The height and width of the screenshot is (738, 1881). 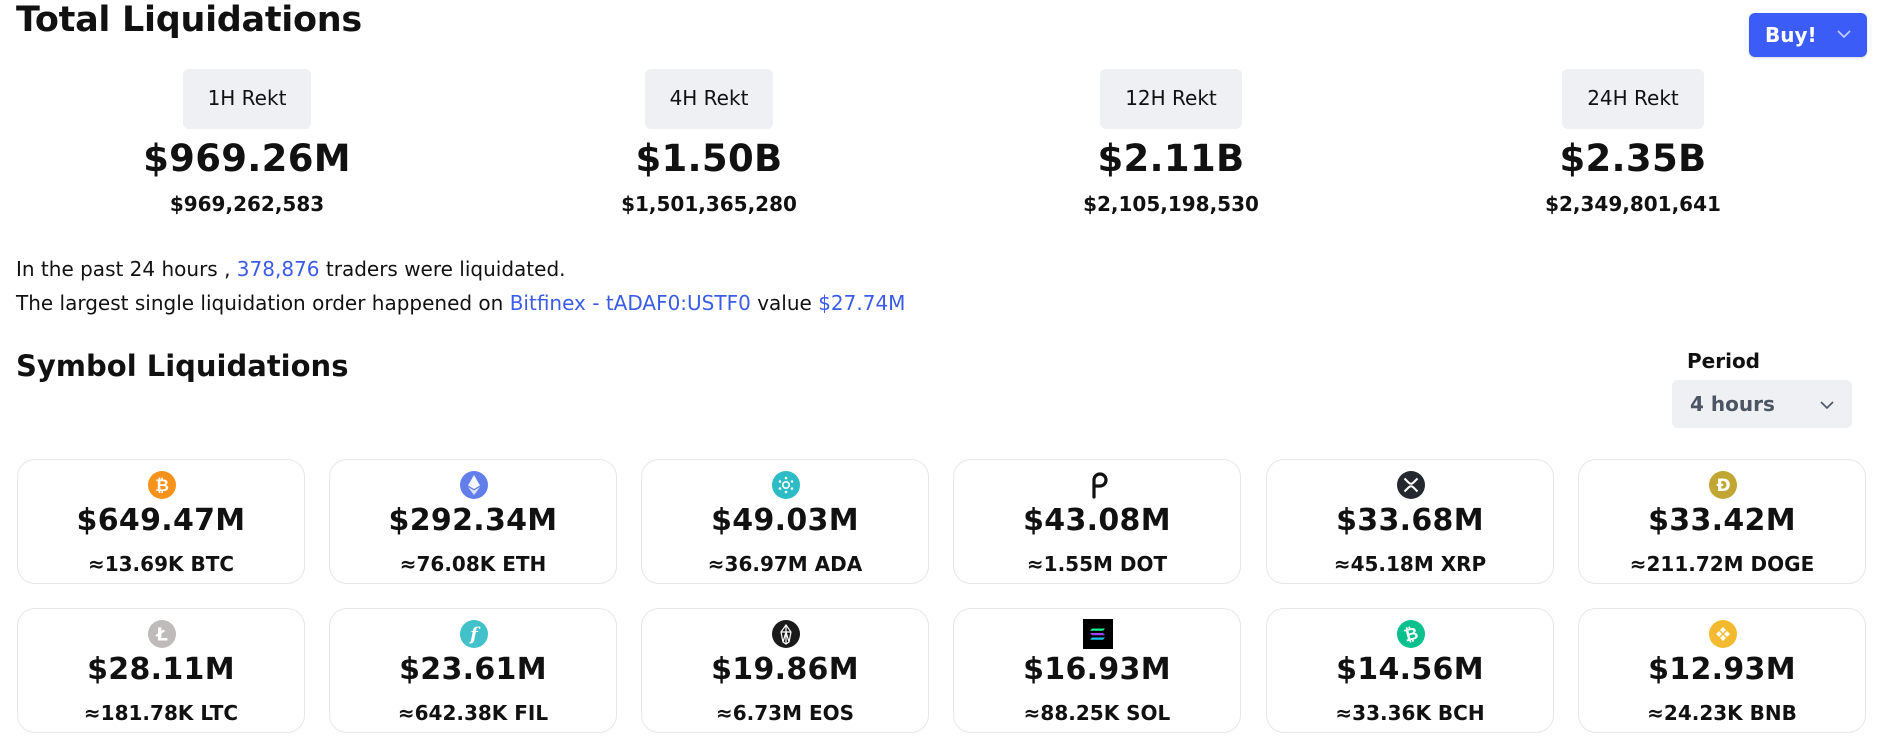 I want to click on buy-button-label: Buy!, so click(x=1791, y=35).